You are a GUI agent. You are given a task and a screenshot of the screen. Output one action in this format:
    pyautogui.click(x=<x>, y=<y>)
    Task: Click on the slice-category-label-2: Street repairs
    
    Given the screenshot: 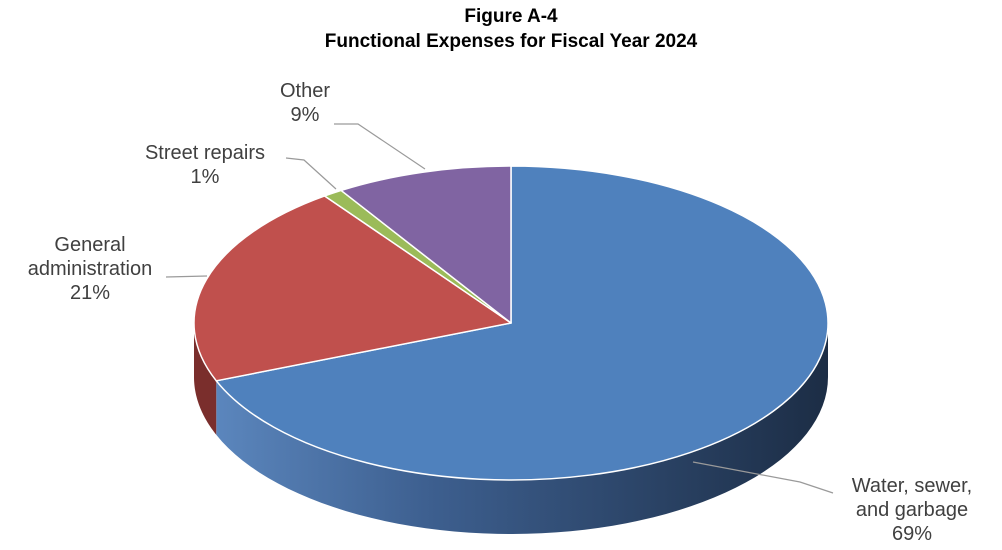 What is the action you would take?
    pyautogui.click(x=205, y=153)
    